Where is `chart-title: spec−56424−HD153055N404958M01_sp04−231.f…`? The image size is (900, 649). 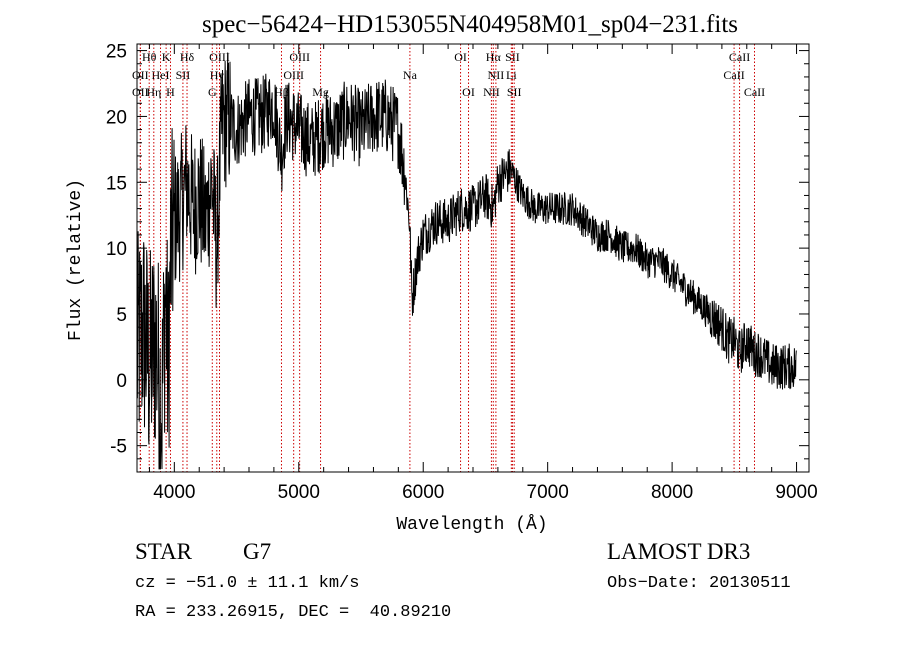
chart-title: spec−56424−HD153055N404958M01_sp04−231.f… is located at coordinates (470, 24).